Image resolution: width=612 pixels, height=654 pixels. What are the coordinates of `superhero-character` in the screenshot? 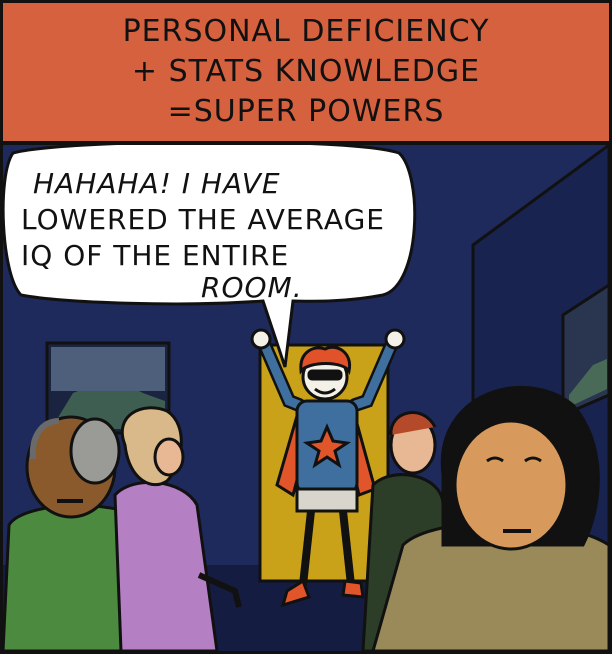 It's located at (328, 468).